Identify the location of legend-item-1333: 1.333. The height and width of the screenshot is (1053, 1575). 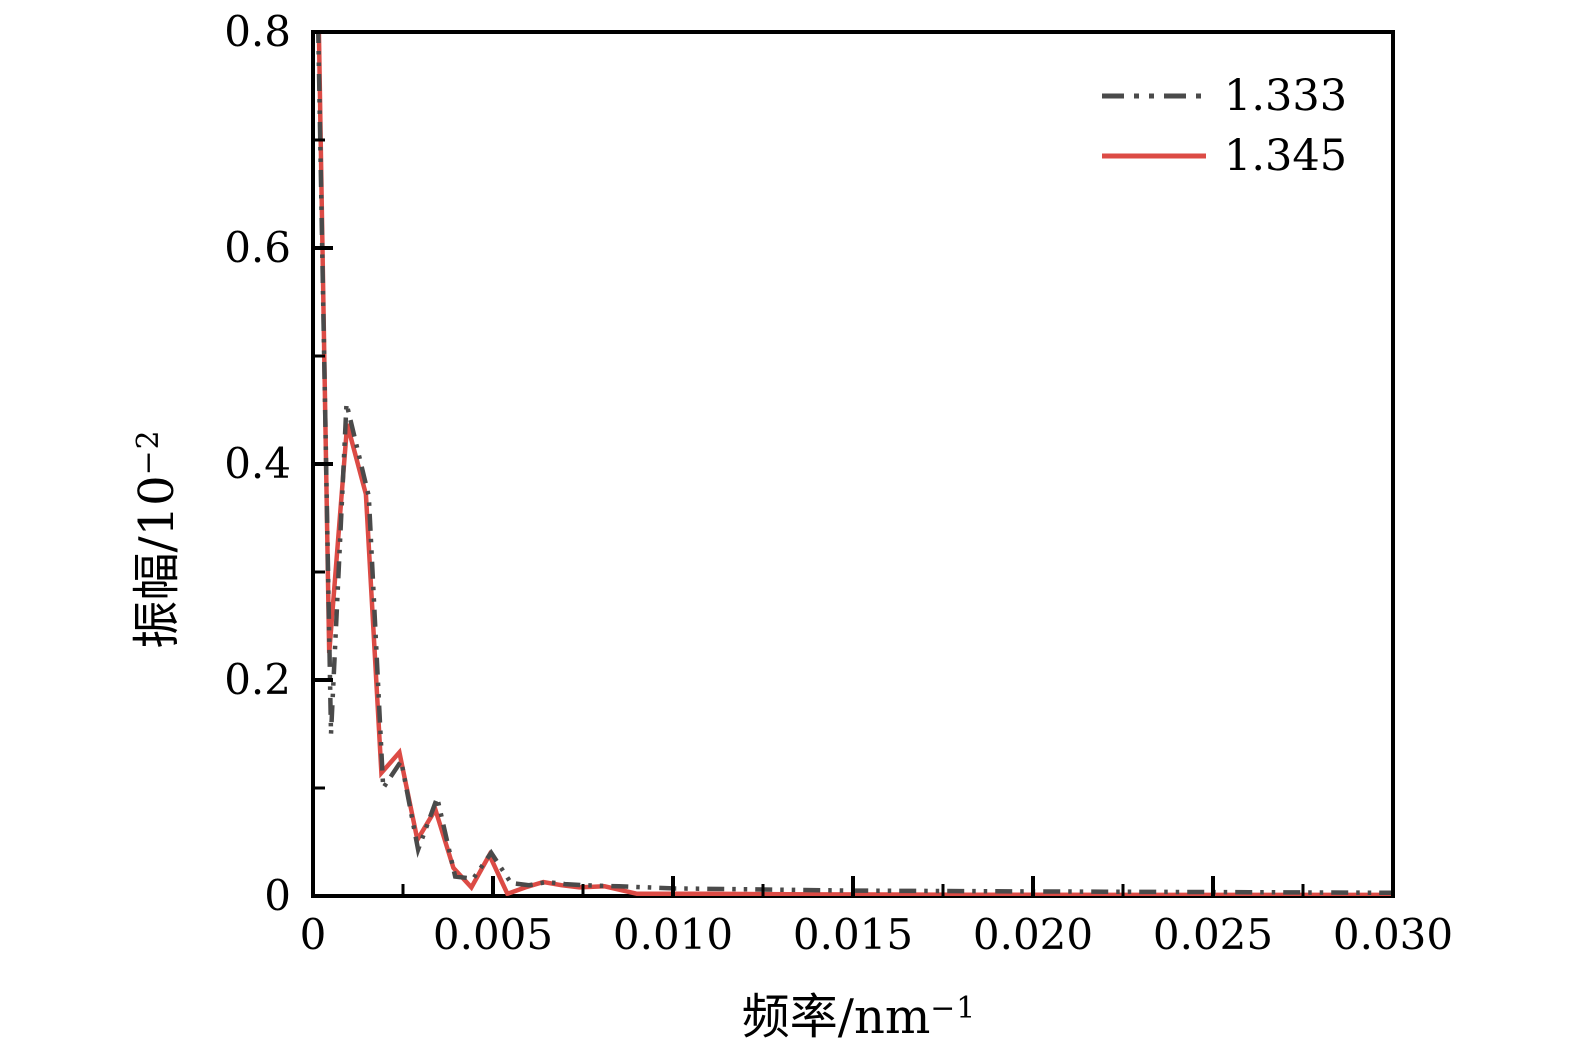
(1224, 96).